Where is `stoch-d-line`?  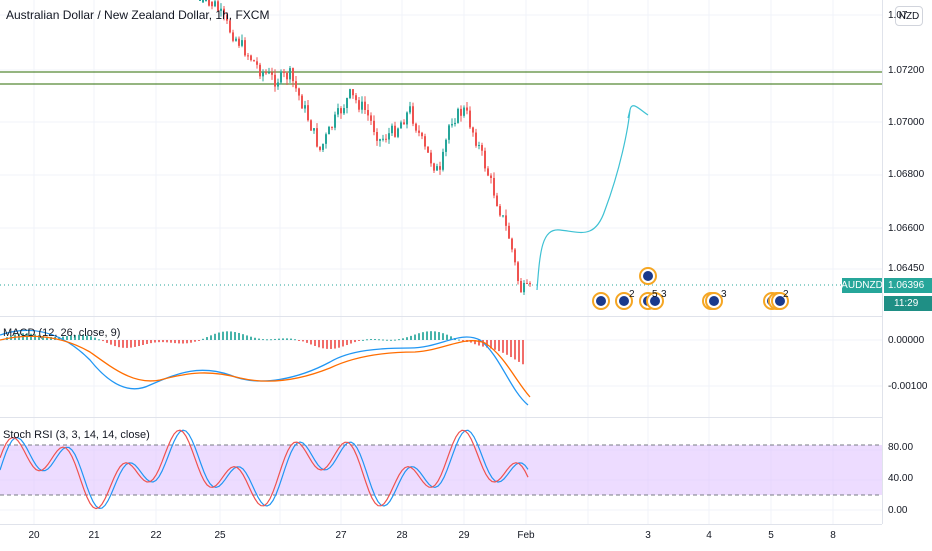 stoch-d-line is located at coordinates (264, 469).